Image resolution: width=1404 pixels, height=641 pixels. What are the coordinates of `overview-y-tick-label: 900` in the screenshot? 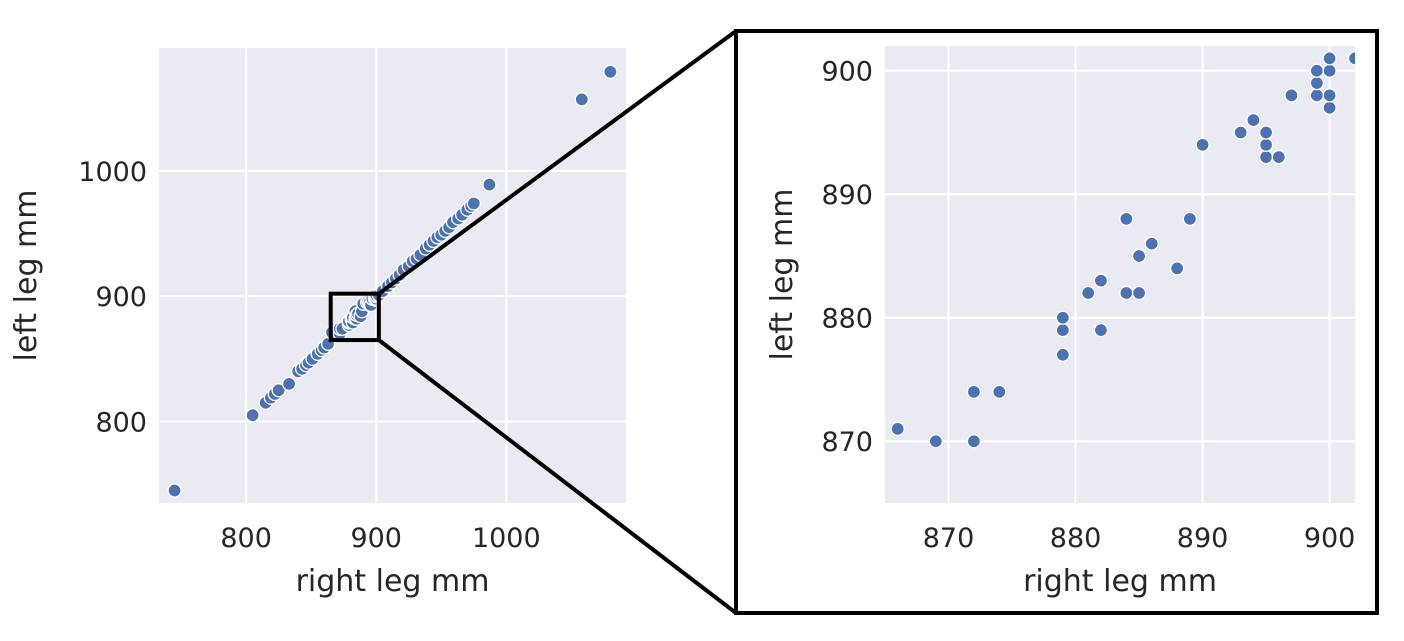 It's located at (121, 297).